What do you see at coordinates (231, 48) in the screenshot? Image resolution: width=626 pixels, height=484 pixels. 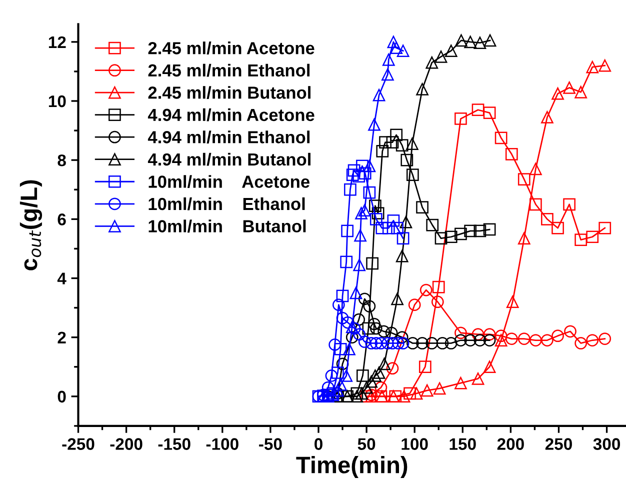 I see `legend-label: 2.45 ml/min Acetone` at bounding box center [231, 48].